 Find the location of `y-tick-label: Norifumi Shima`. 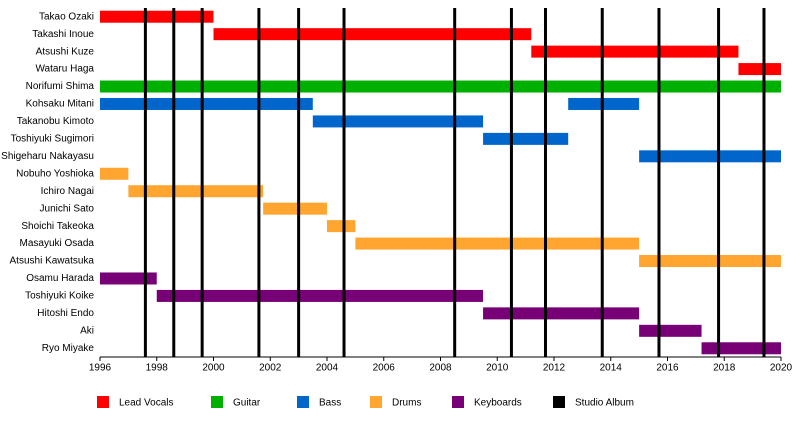

y-tick-label: Norifumi Shima is located at coordinates (60, 86).